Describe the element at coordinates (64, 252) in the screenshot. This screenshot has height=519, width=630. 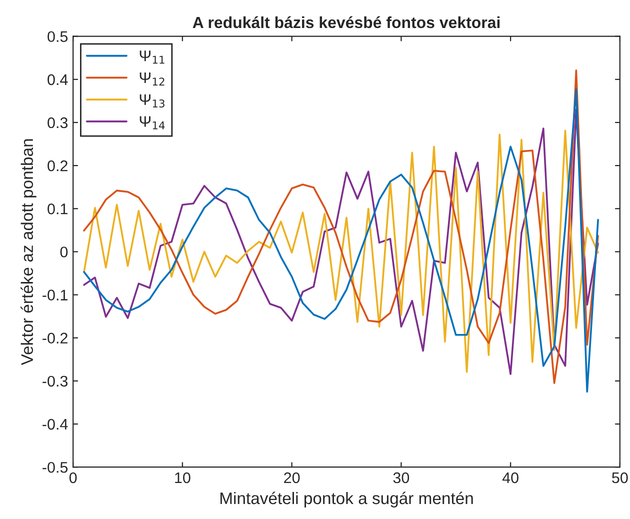
I see `y-tick-label: 0` at that location.